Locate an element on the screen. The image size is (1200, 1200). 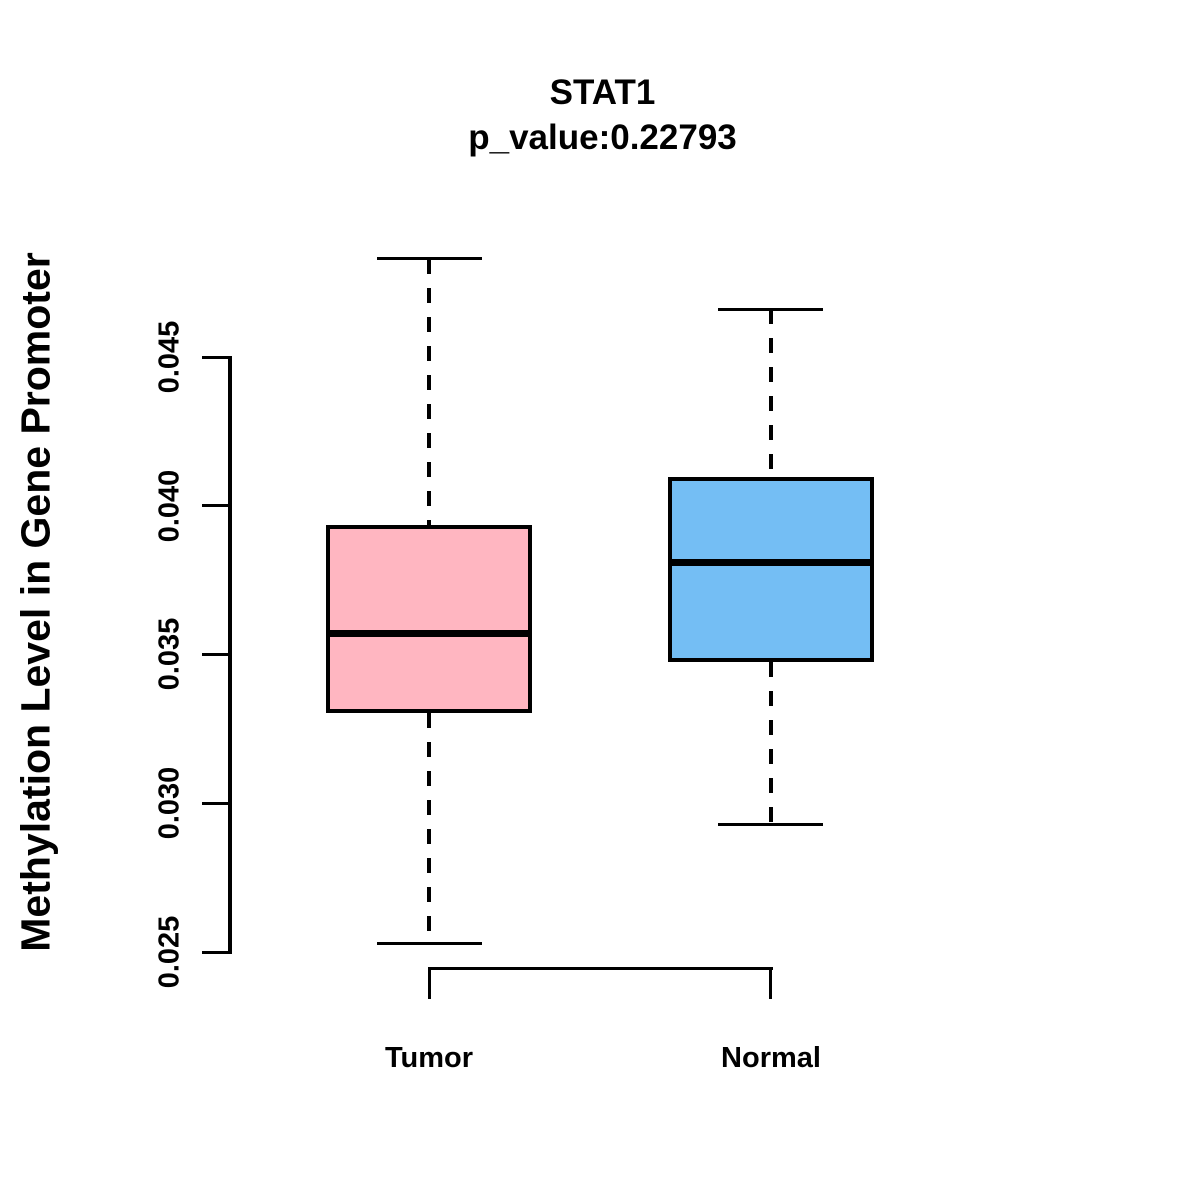
title-block: STAT1 p_value:0.22793 is located at coordinates (602, 115).